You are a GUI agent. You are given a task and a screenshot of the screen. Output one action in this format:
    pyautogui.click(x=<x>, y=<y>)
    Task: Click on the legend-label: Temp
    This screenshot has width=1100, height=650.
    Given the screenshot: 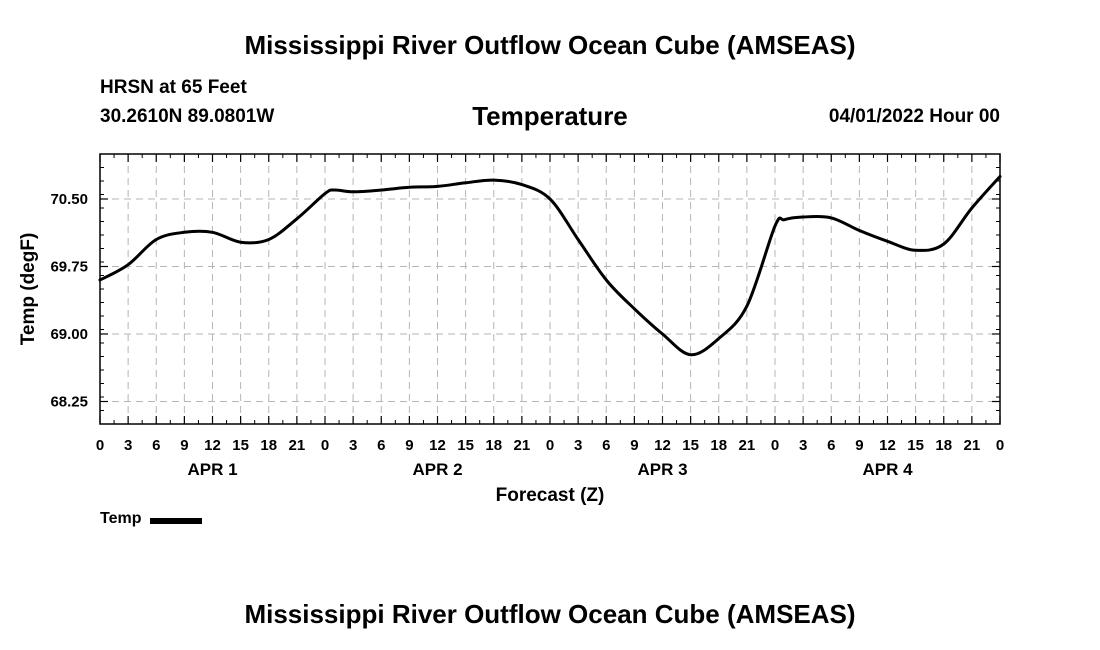 What is the action you would take?
    pyautogui.click(x=121, y=518)
    